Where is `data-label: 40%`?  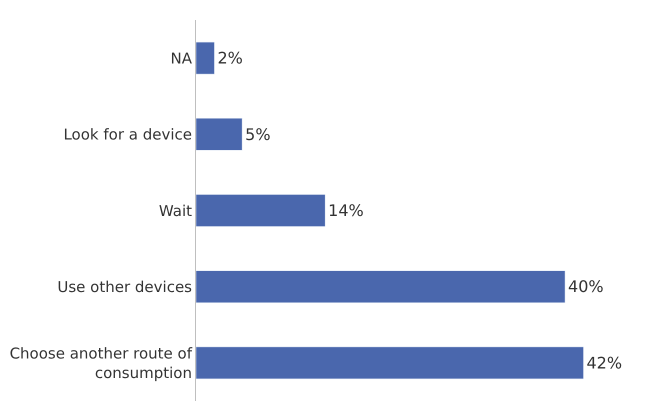
data-label: 40% is located at coordinates (586, 286).